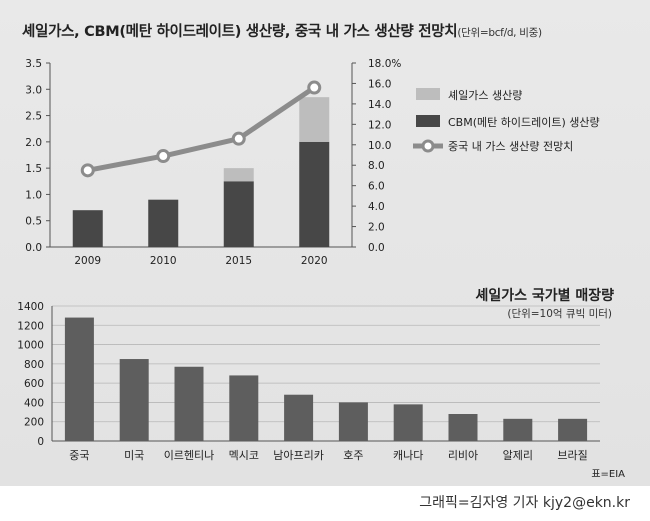 The height and width of the screenshot is (521, 650). What do you see at coordinates (34, 403) in the screenshot?
I see `y-tick-label: 400` at bounding box center [34, 403].